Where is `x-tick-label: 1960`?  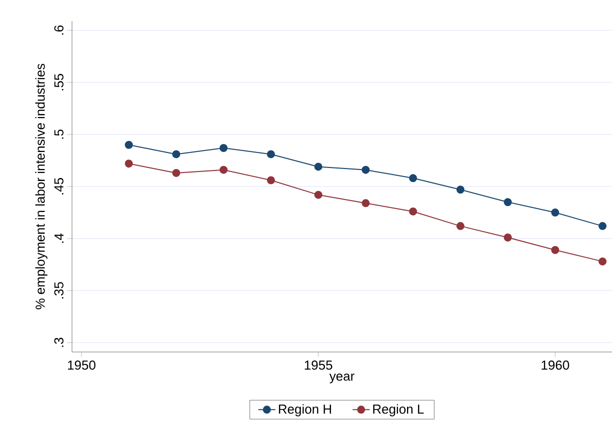 x-tick-label: 1960 is located at coordinates (556, 365).